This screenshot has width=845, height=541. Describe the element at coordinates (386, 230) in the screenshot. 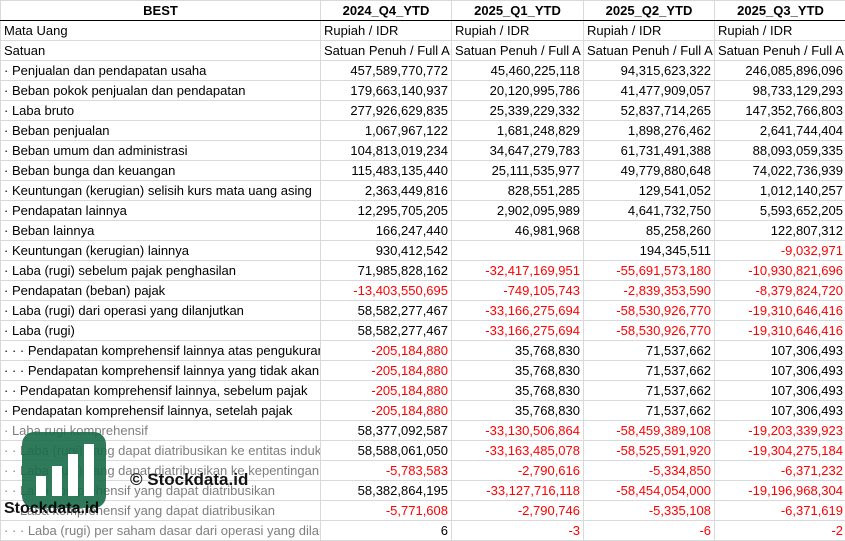

I see `cell: 166,247,440` at that location.